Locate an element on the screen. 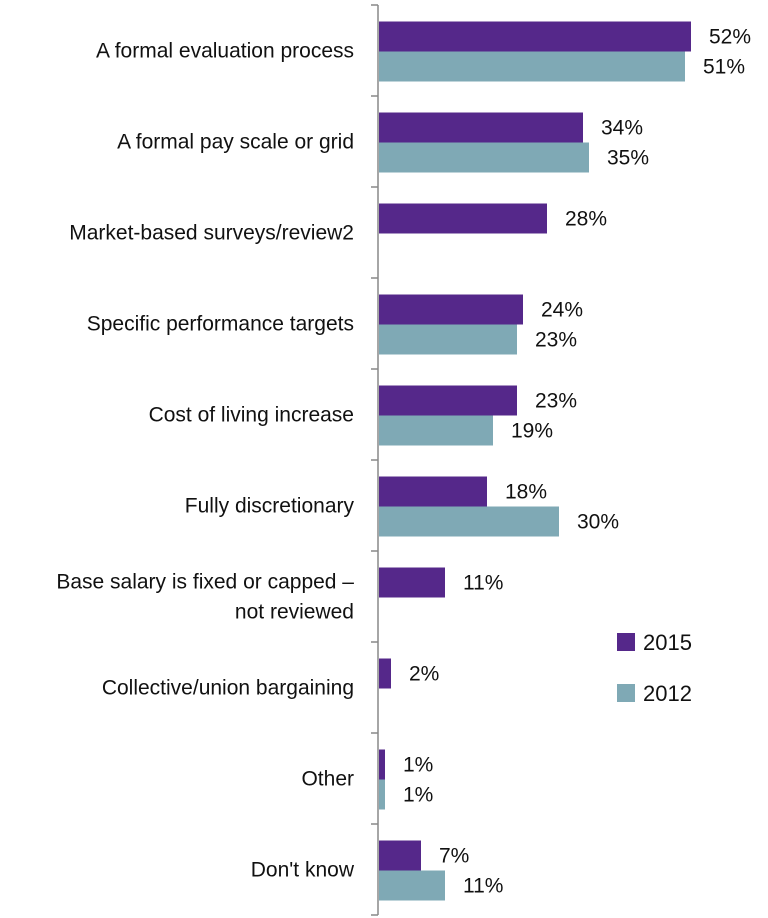 This screenshot has height=918, width=768. category-label: Cost of living increase is located at coordinates (251, 415).